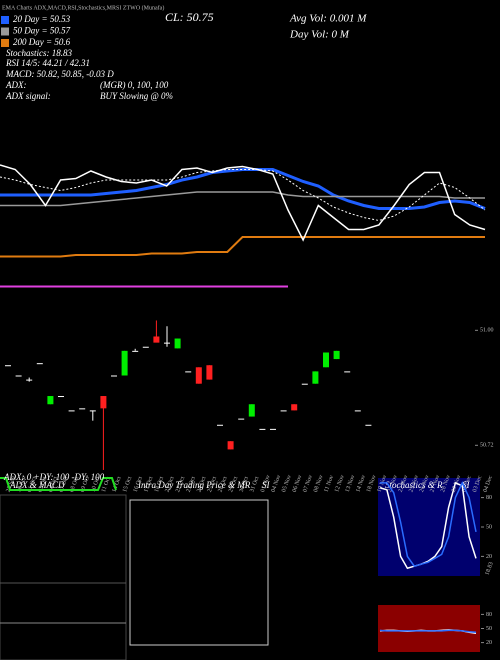  I want to click on annotation: BUY Slowing @ 0%, so click(136, 96).